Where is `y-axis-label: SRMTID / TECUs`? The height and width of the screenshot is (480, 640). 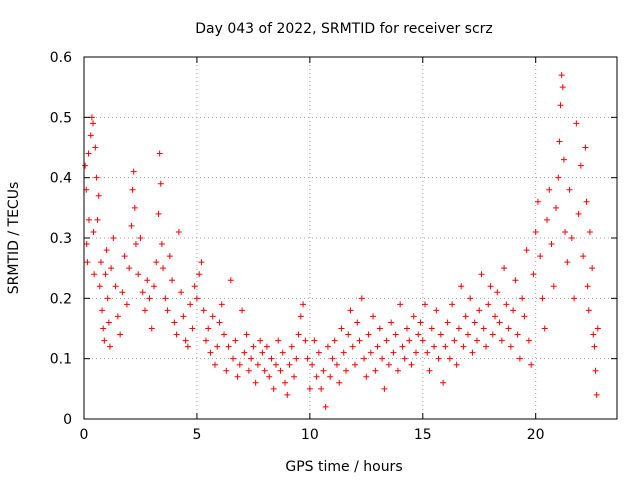
y-axis-label: SRMTID / TECUs is located at coordinates (14, 238).